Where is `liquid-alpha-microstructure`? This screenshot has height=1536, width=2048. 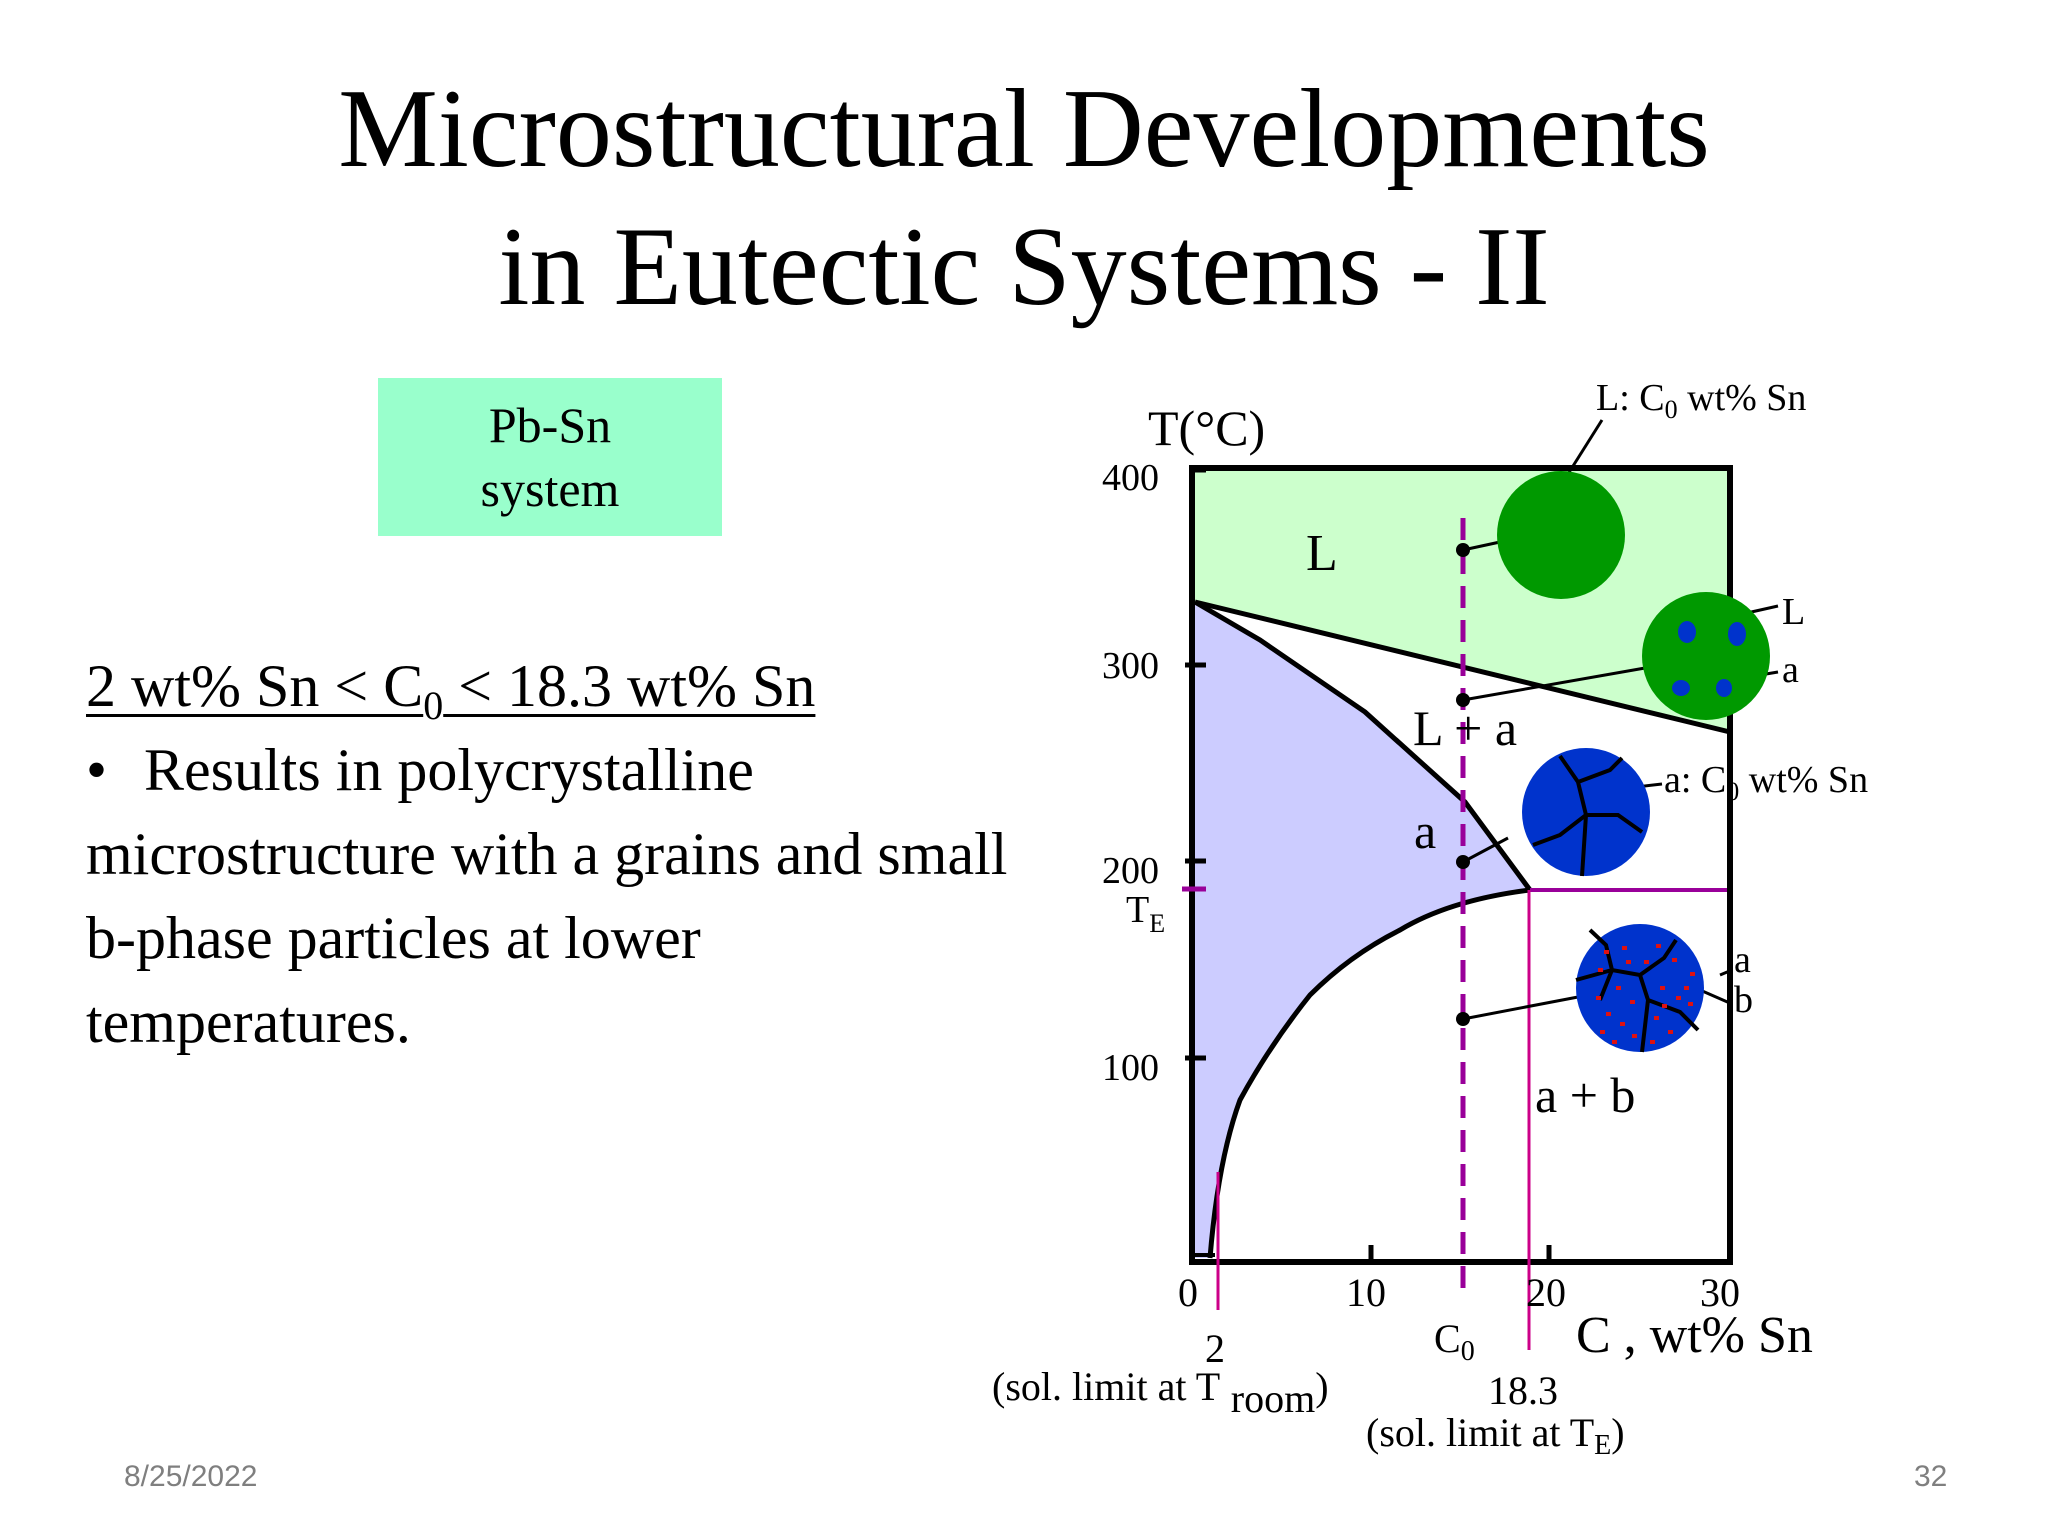
liquid-alpha-microstructure is located at coordinates (1706, 656).